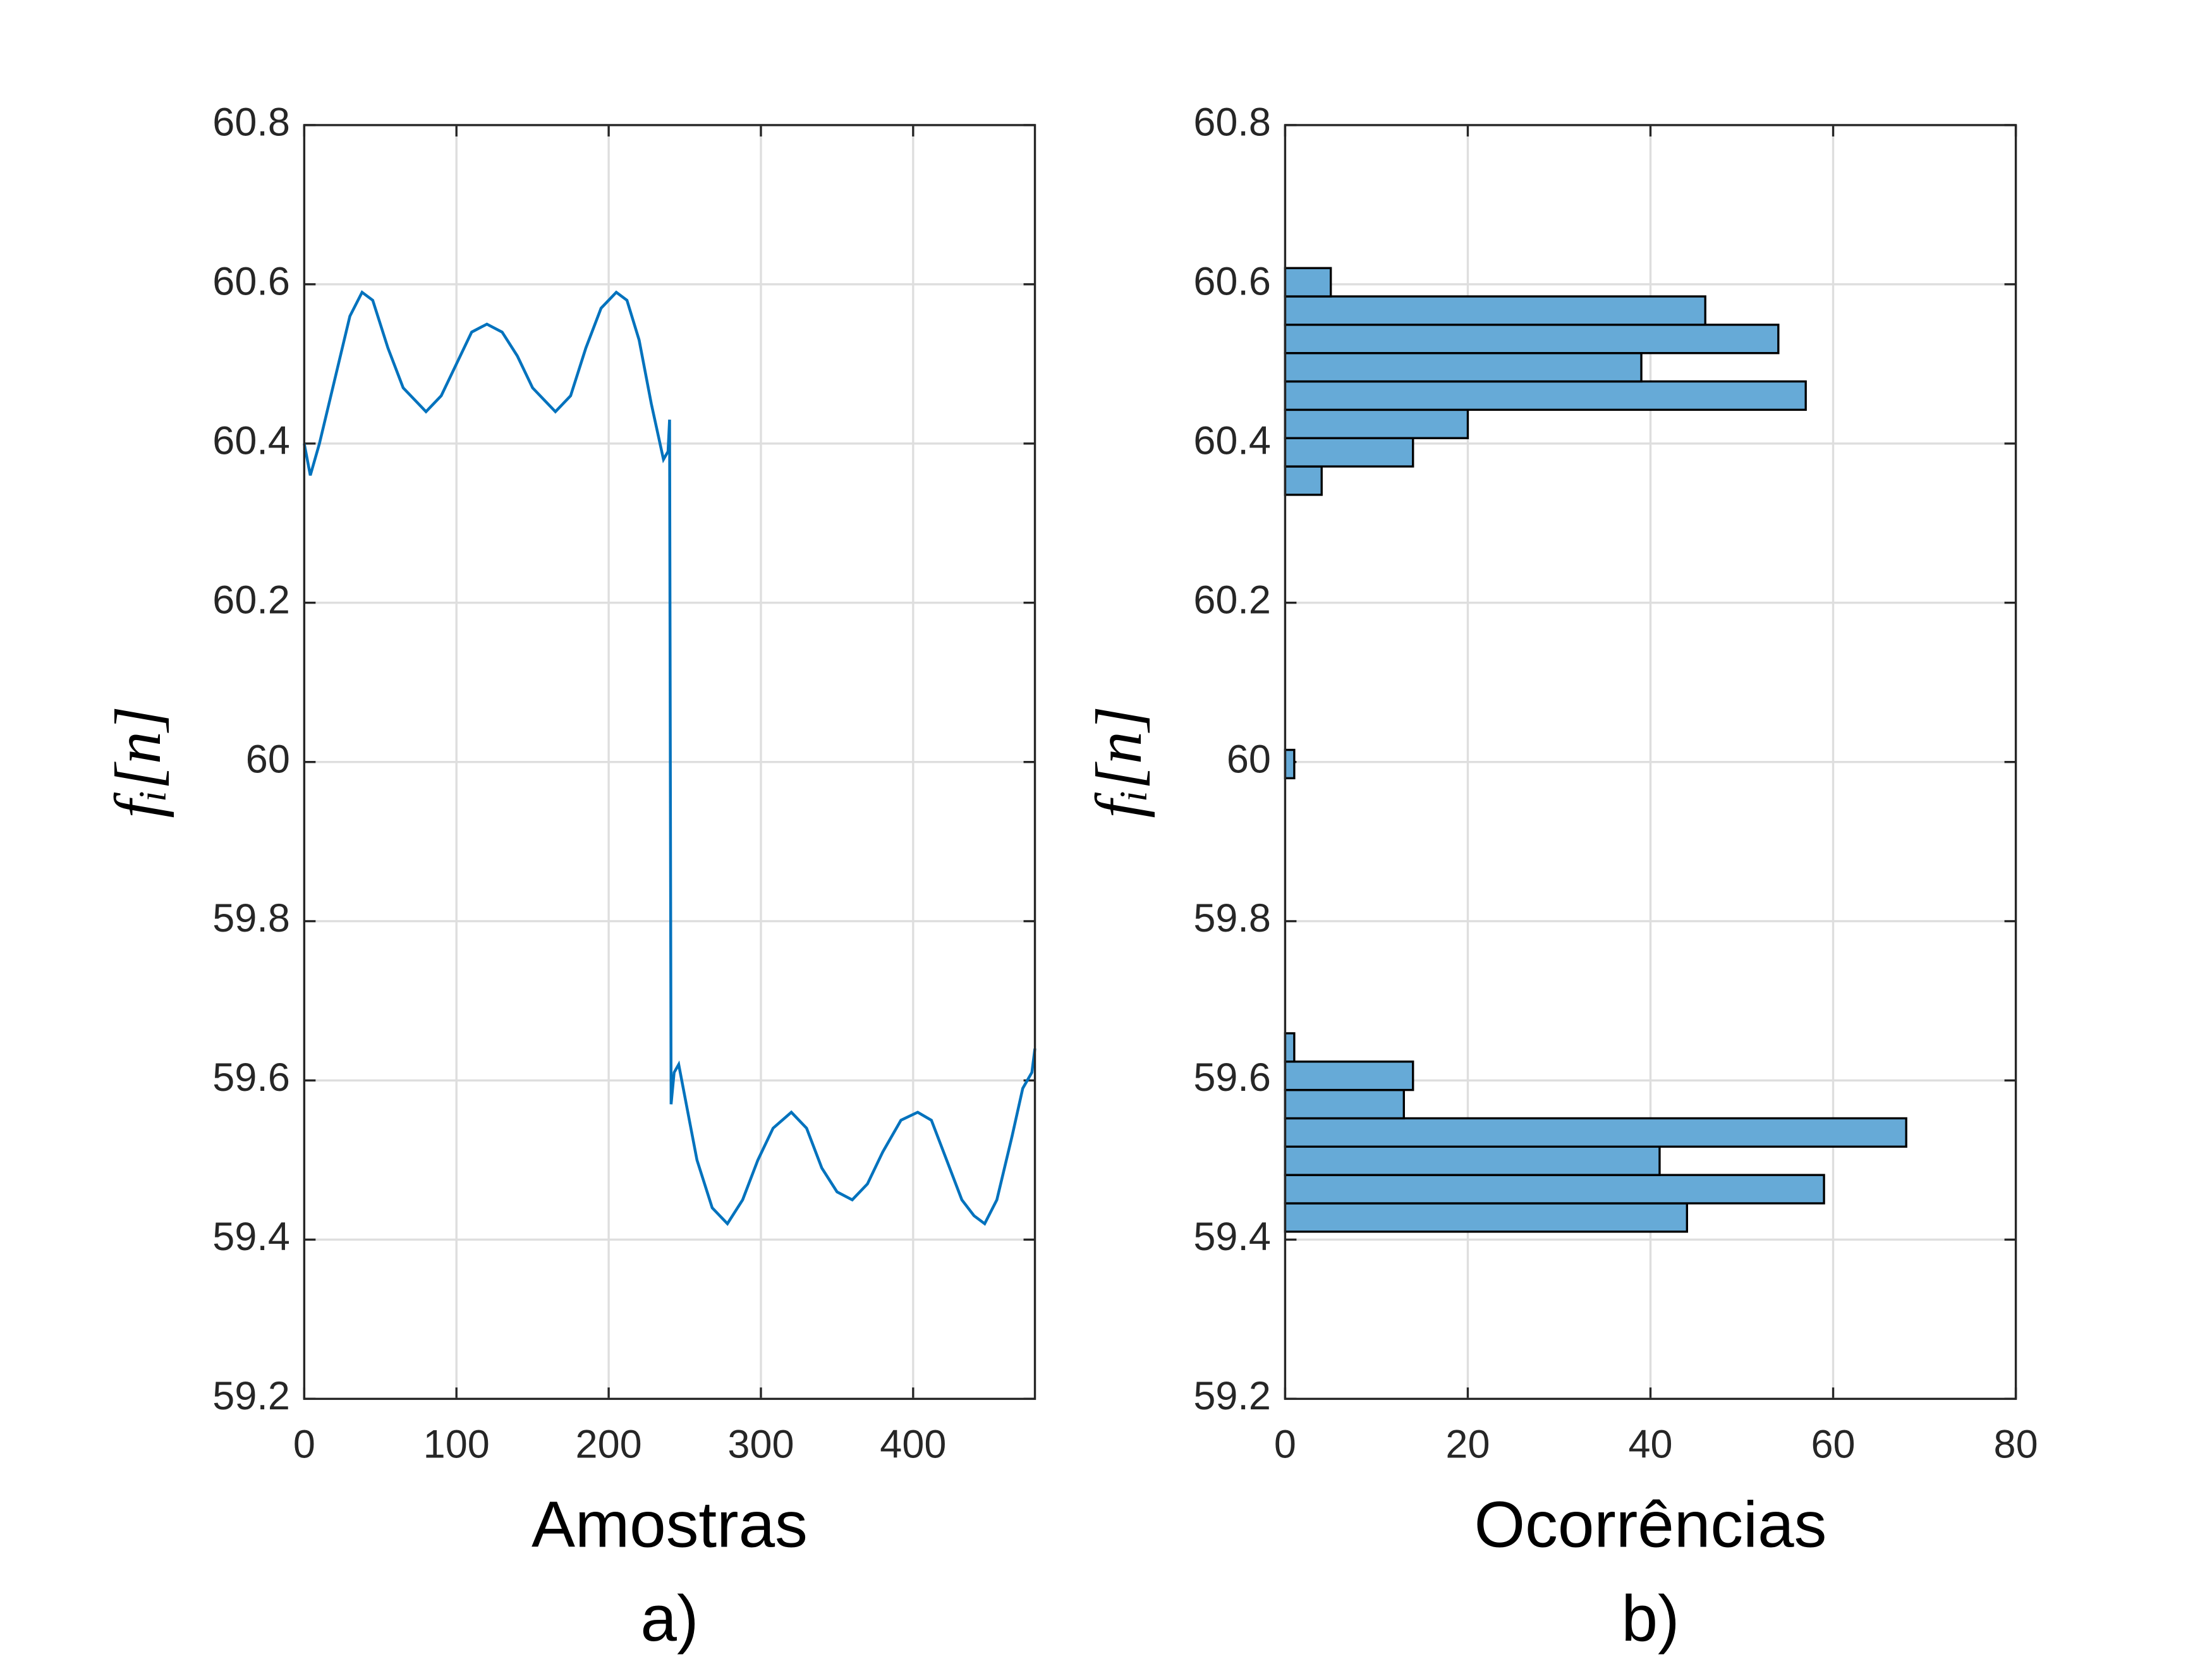  What do you see at coordinates (1467, 1444) in the screenshot?
I see `x-tick-label: 20` at bounding box center [1467, 1444].